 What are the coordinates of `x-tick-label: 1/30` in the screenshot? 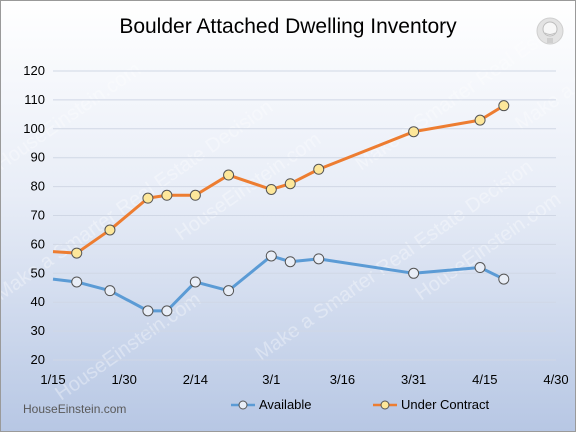 It's located at (124, 379).